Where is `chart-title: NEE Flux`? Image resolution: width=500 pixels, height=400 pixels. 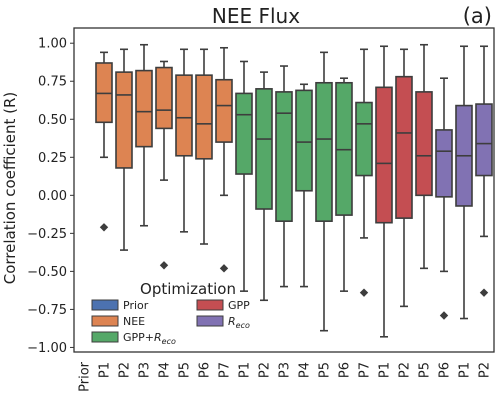 chart-title: NEE Flux is located at coordinates (256, 16).